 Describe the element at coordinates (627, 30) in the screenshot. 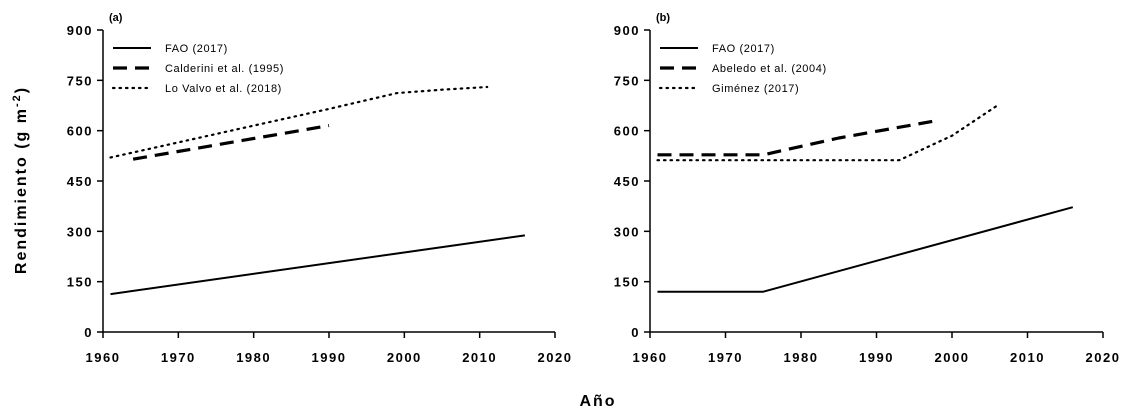

I see `panel-b-y-tick-label: 900` at that location.